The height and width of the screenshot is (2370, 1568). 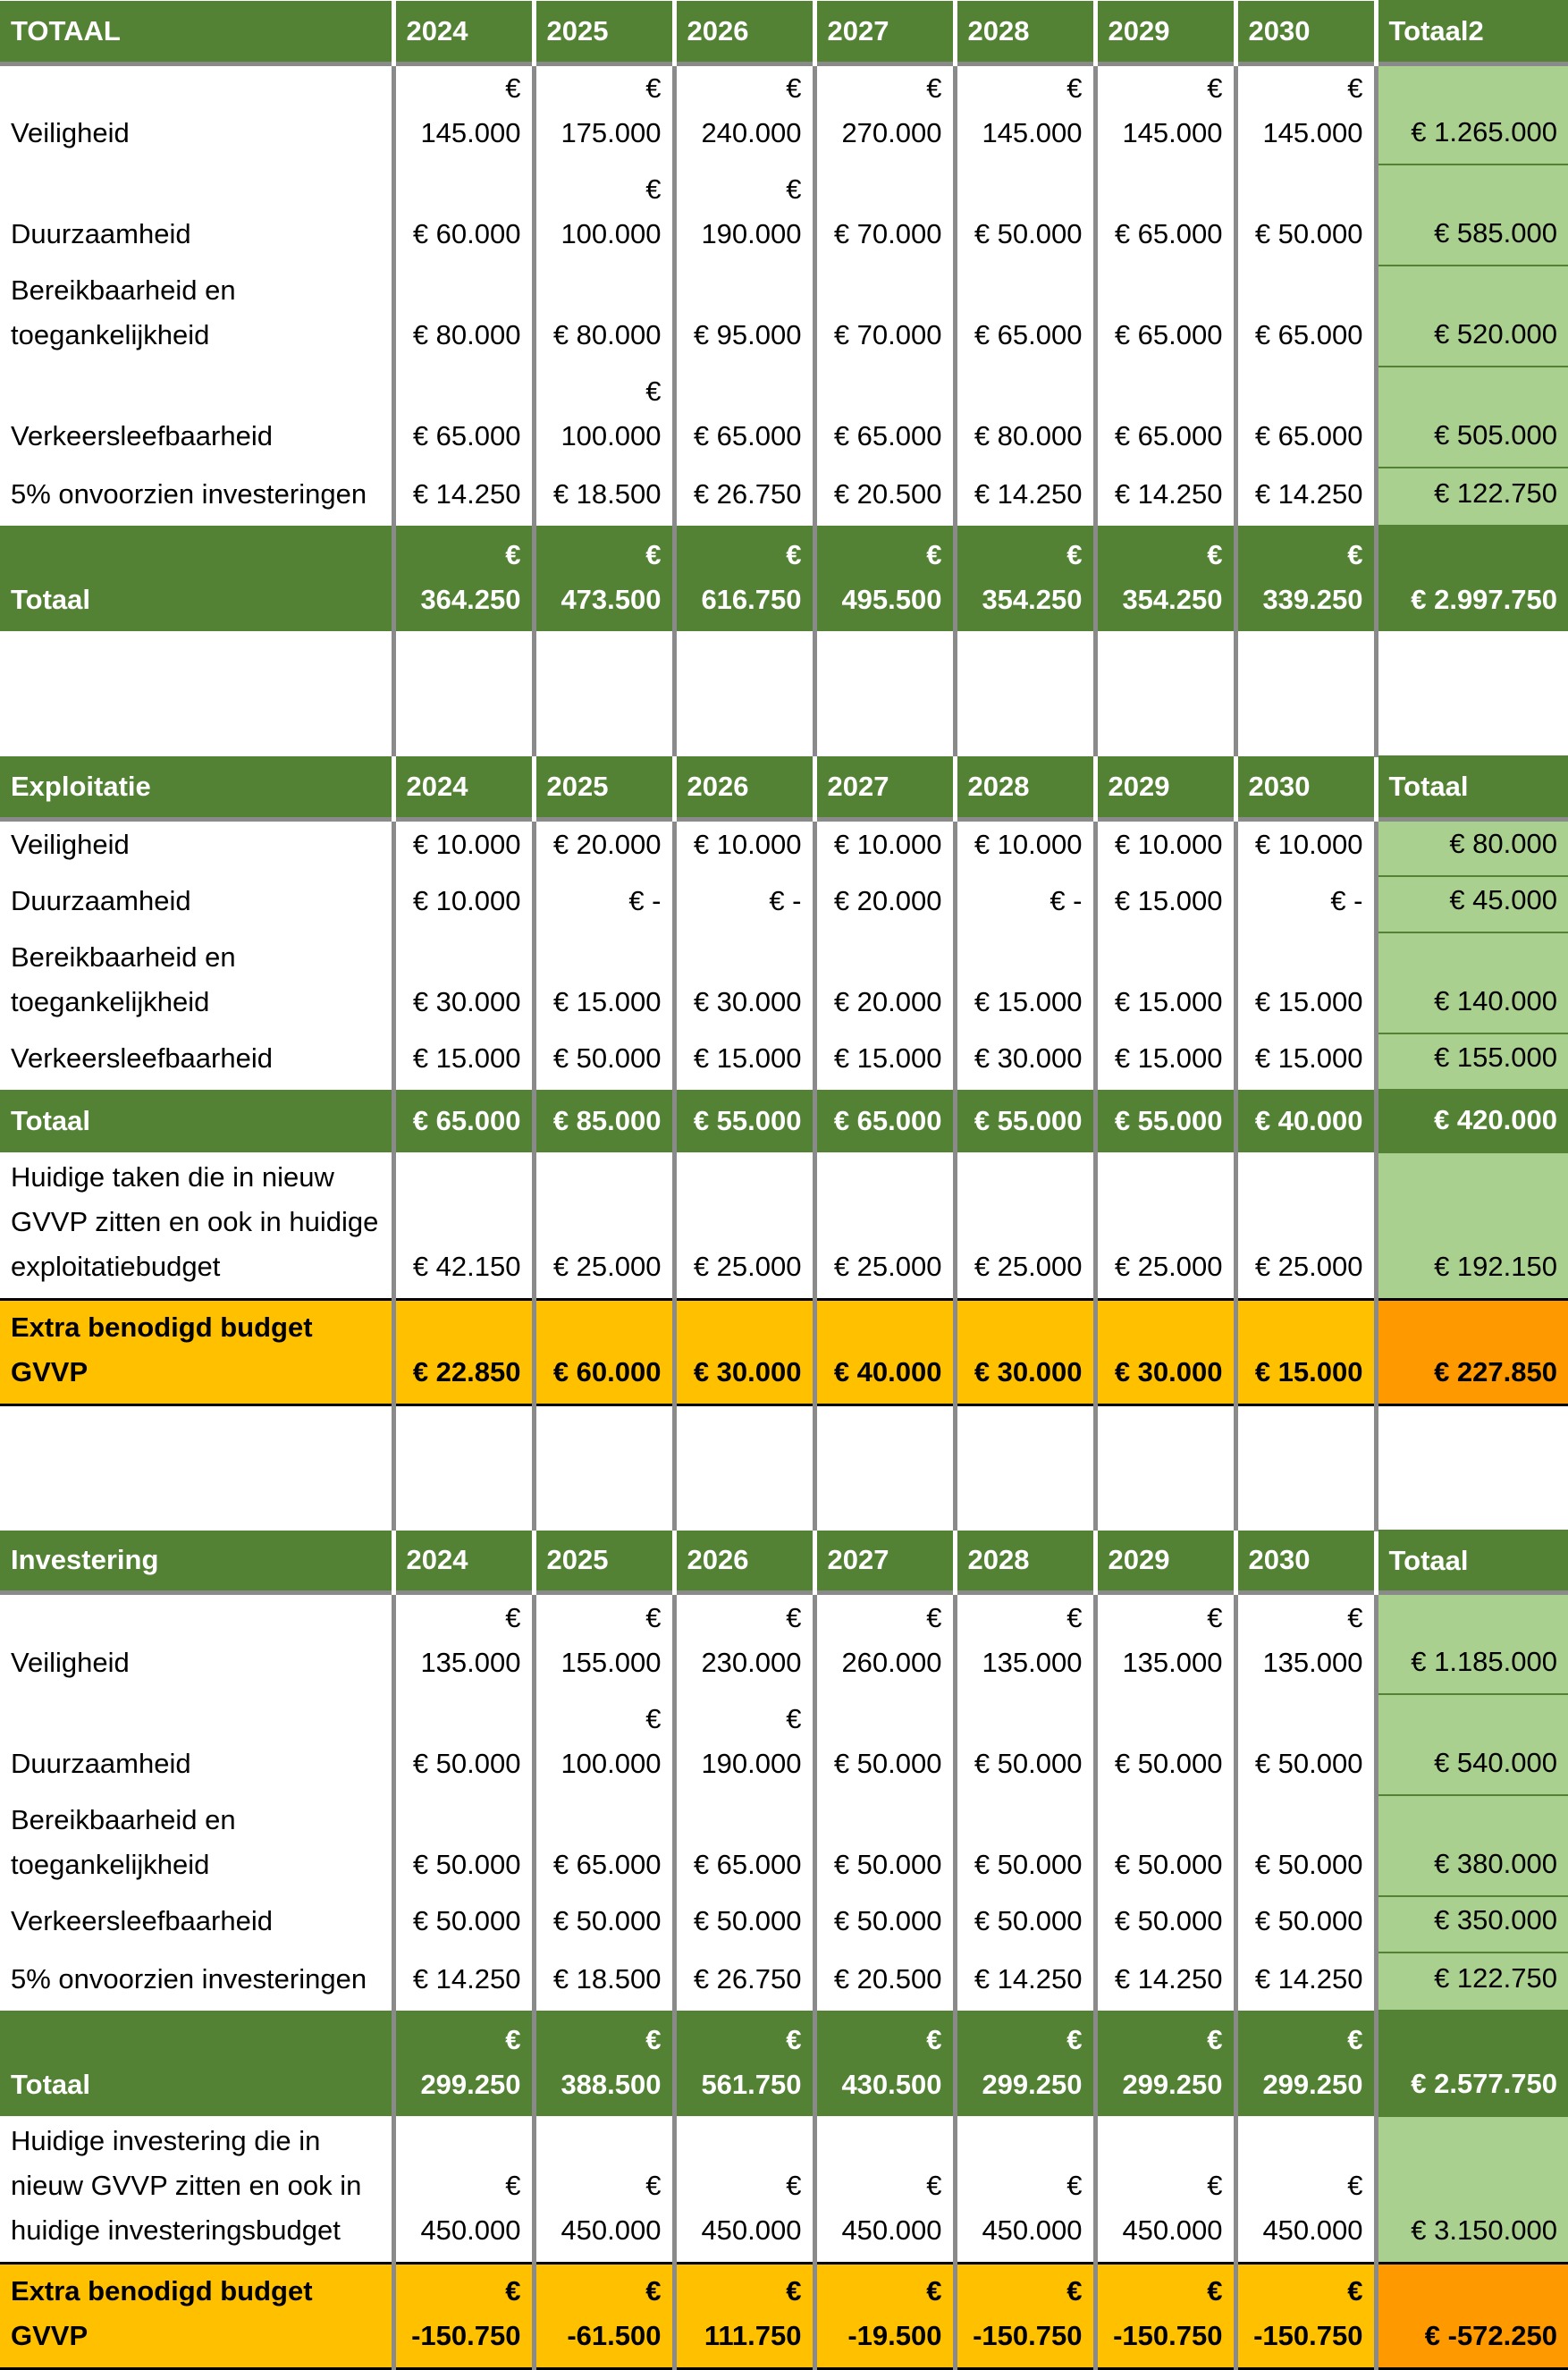 What do you see at coordinates (1304, 215) in the screenshot?
I see `totaal-row-cell: € 50.000` at bounding box center [1304, 215].